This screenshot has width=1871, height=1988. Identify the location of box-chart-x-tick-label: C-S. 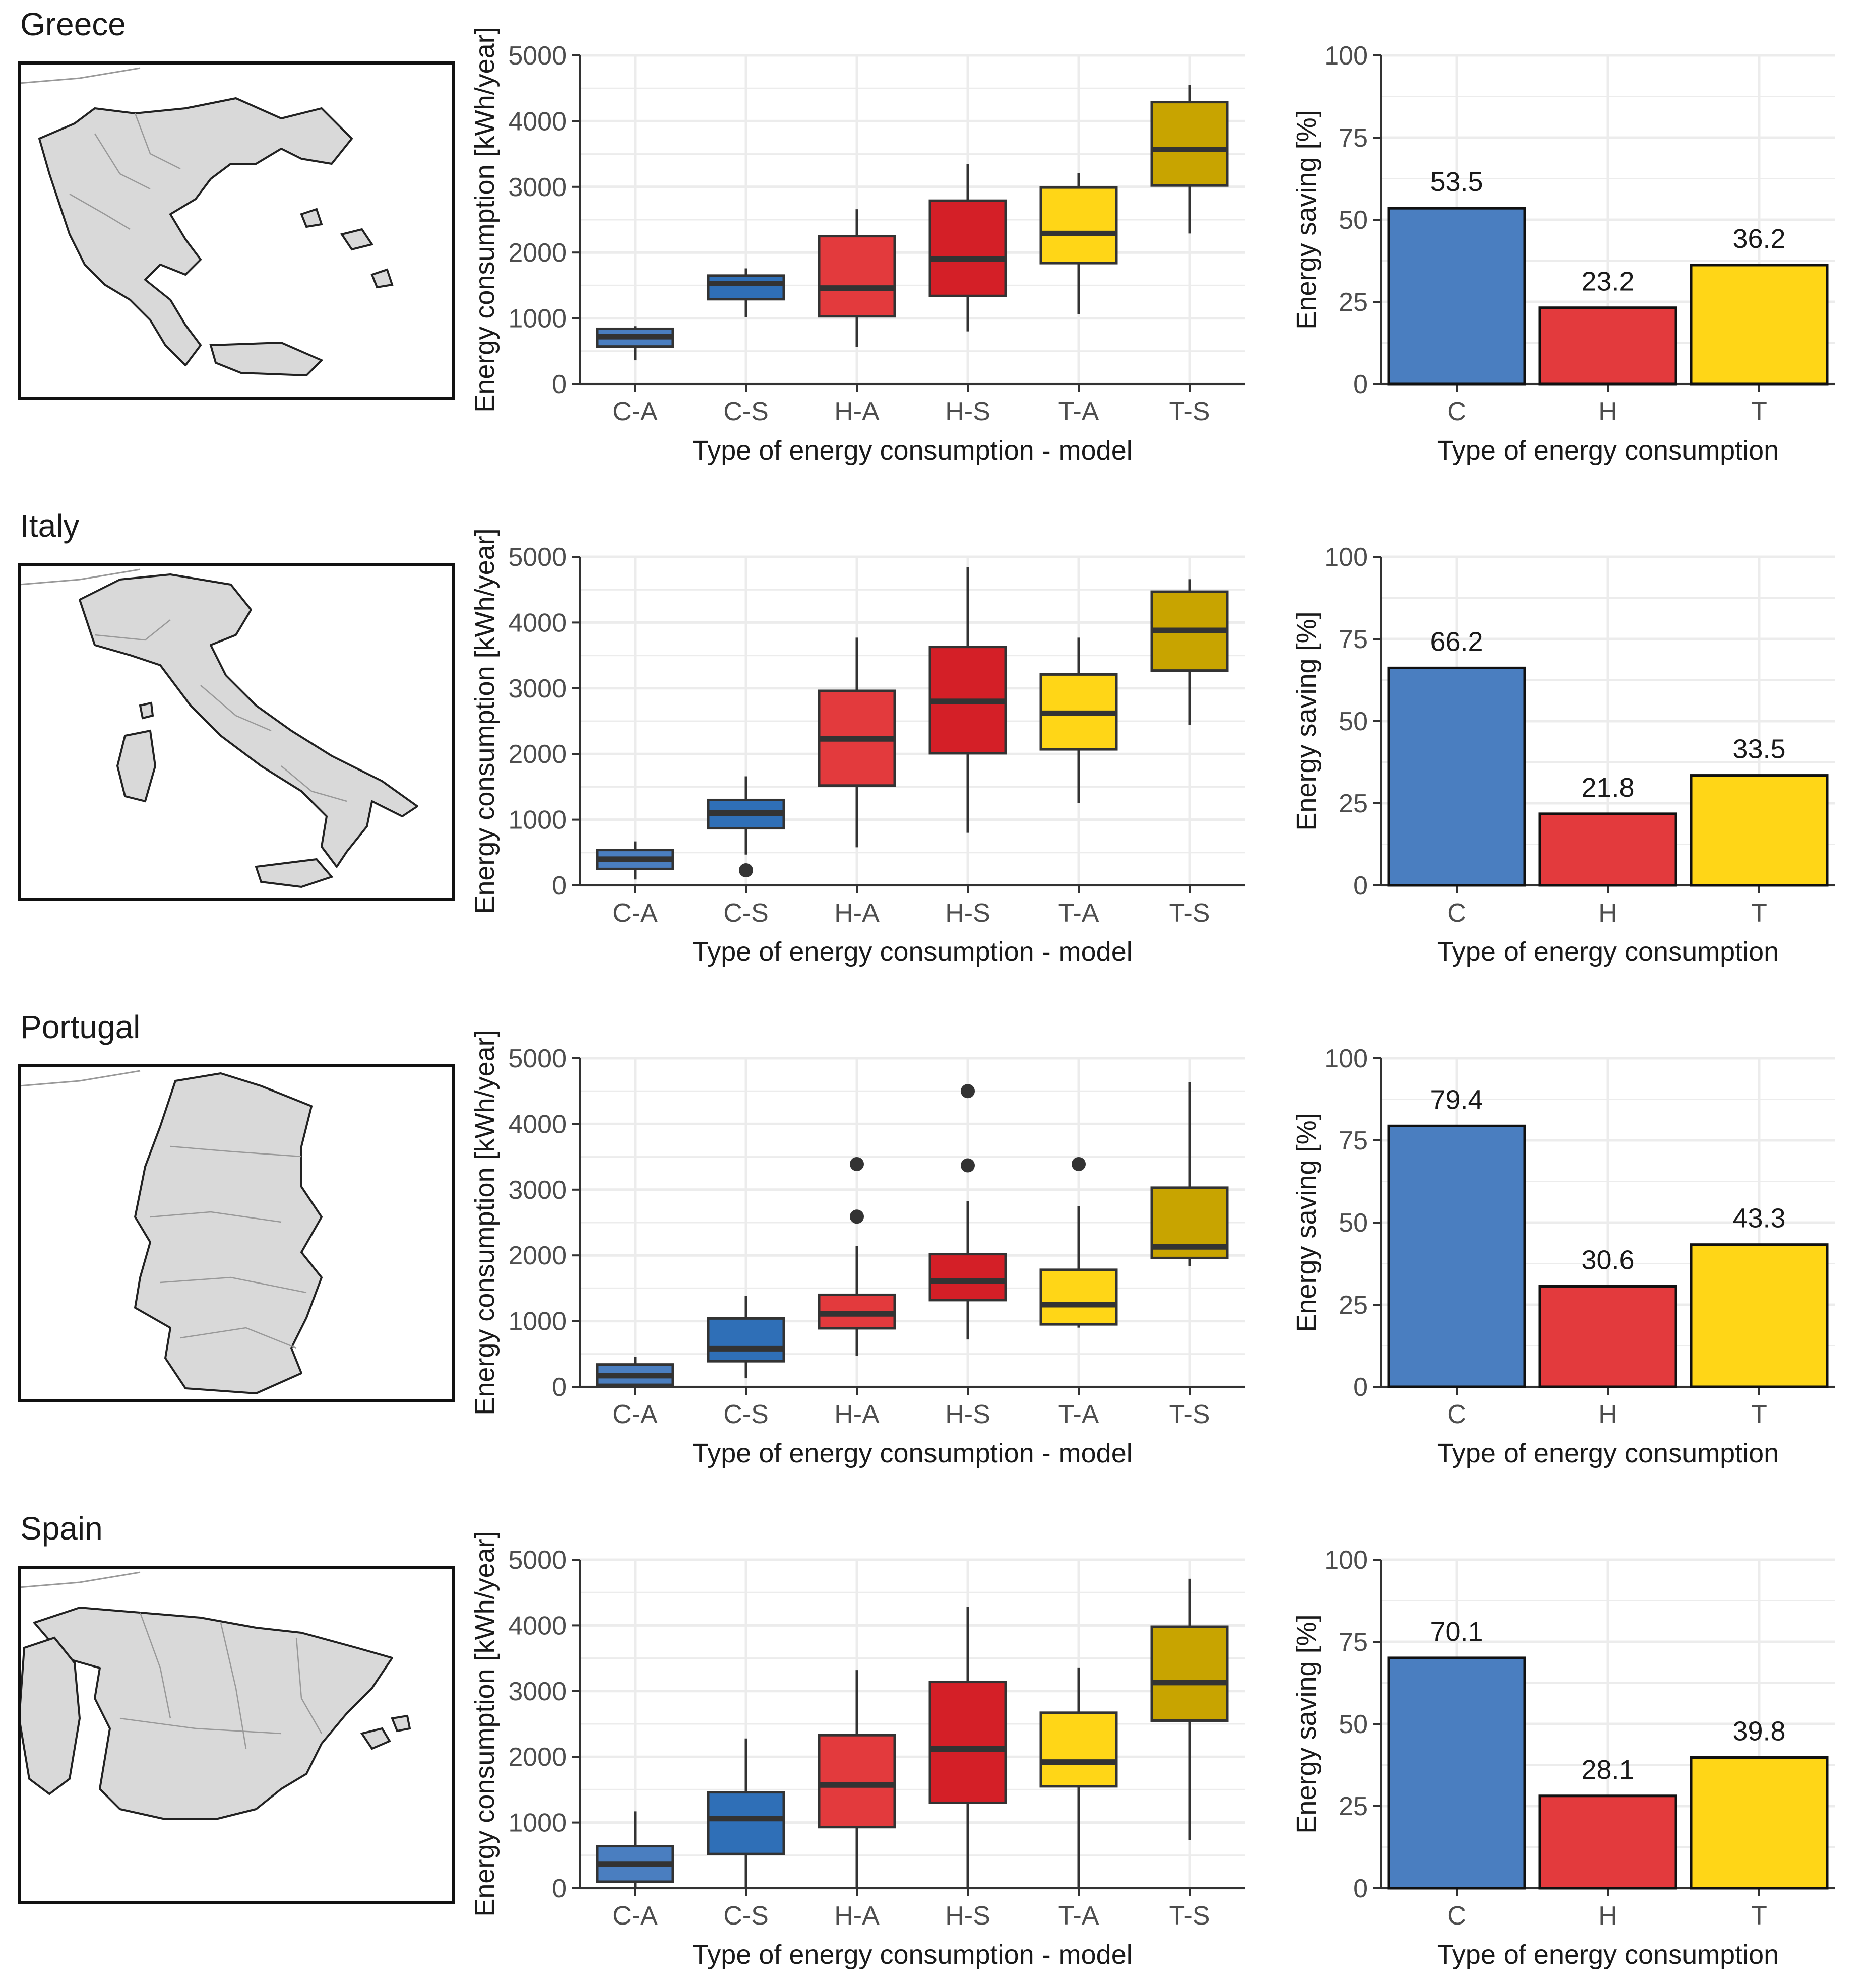
(746, 913).